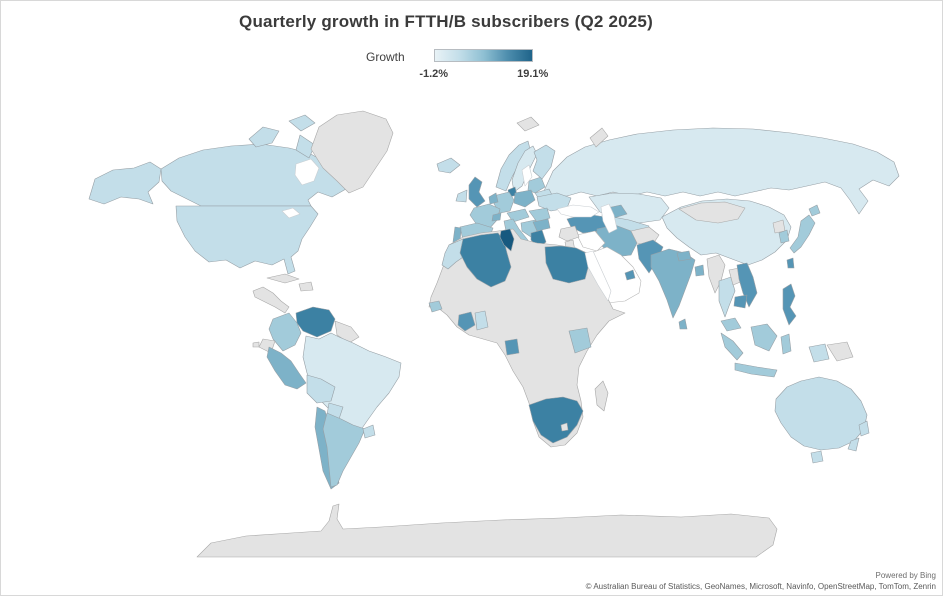 The width and height of the screenshot is (943, 596). Describe the element at coordinates (507, 240) in the screenshot. I see `region-tunisia` at that location.